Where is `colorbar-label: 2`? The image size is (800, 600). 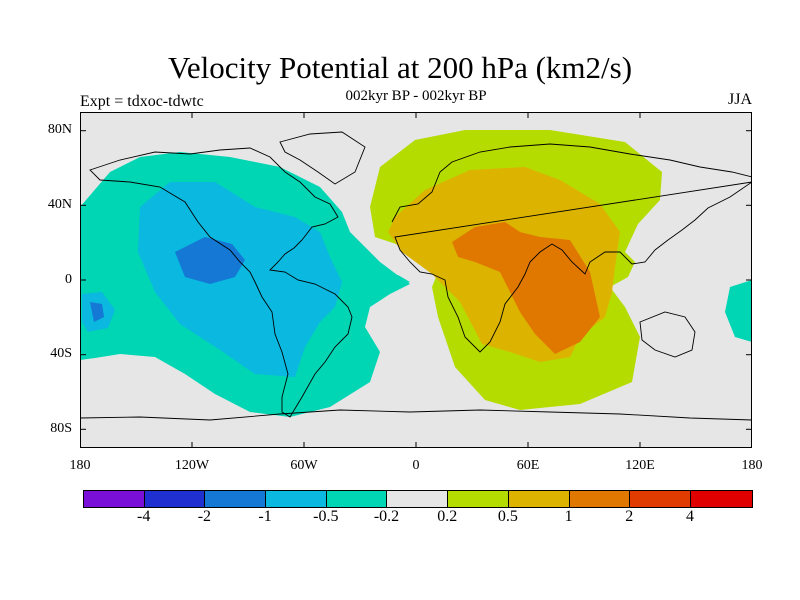 colorbar-label: 2 is located at coordinates (629, 516).